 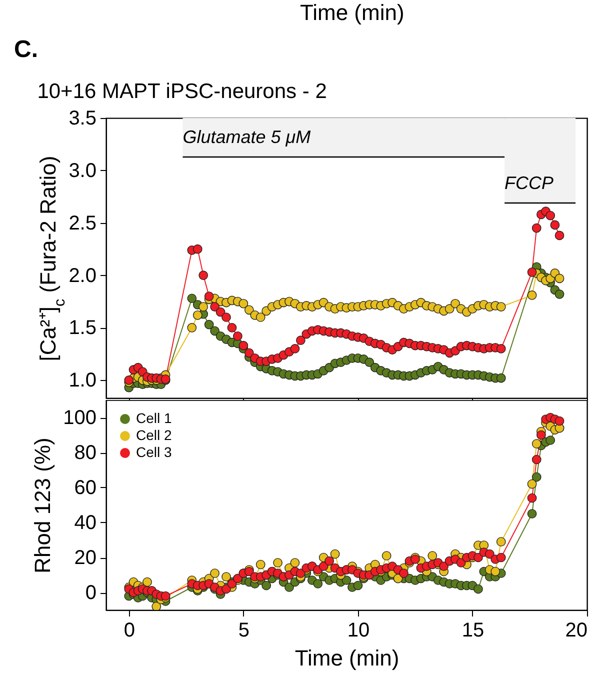 I want to click on y-tick-label: 0, so click(x=90, y=593).